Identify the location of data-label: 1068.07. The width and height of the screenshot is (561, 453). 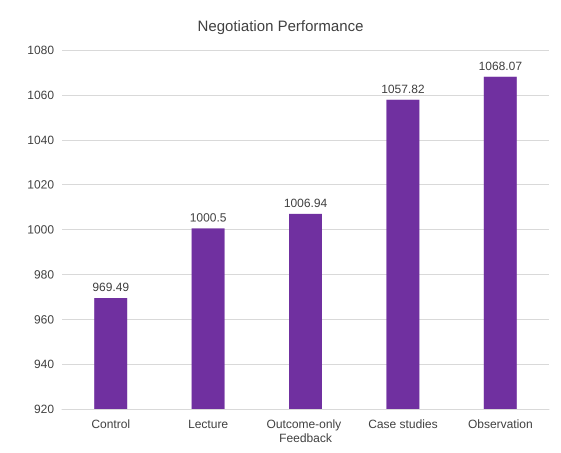
(500, 65).